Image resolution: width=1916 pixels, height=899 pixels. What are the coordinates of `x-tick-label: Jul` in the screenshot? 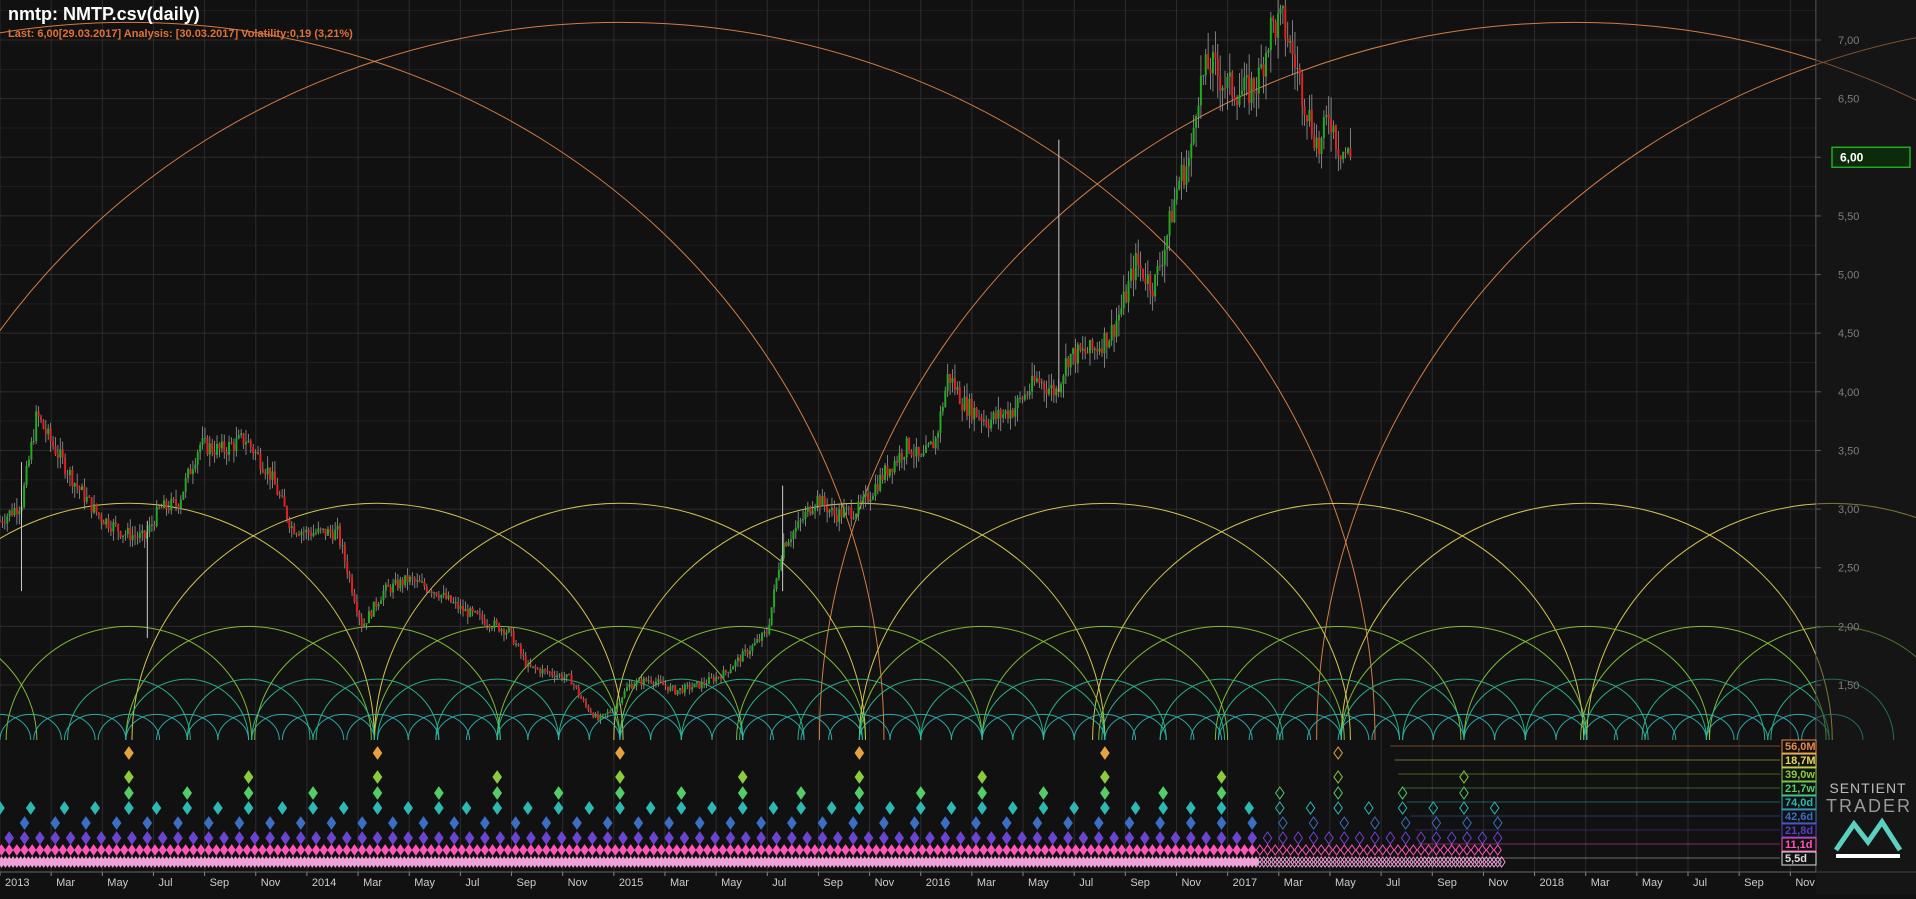 It's located at (779, 883).